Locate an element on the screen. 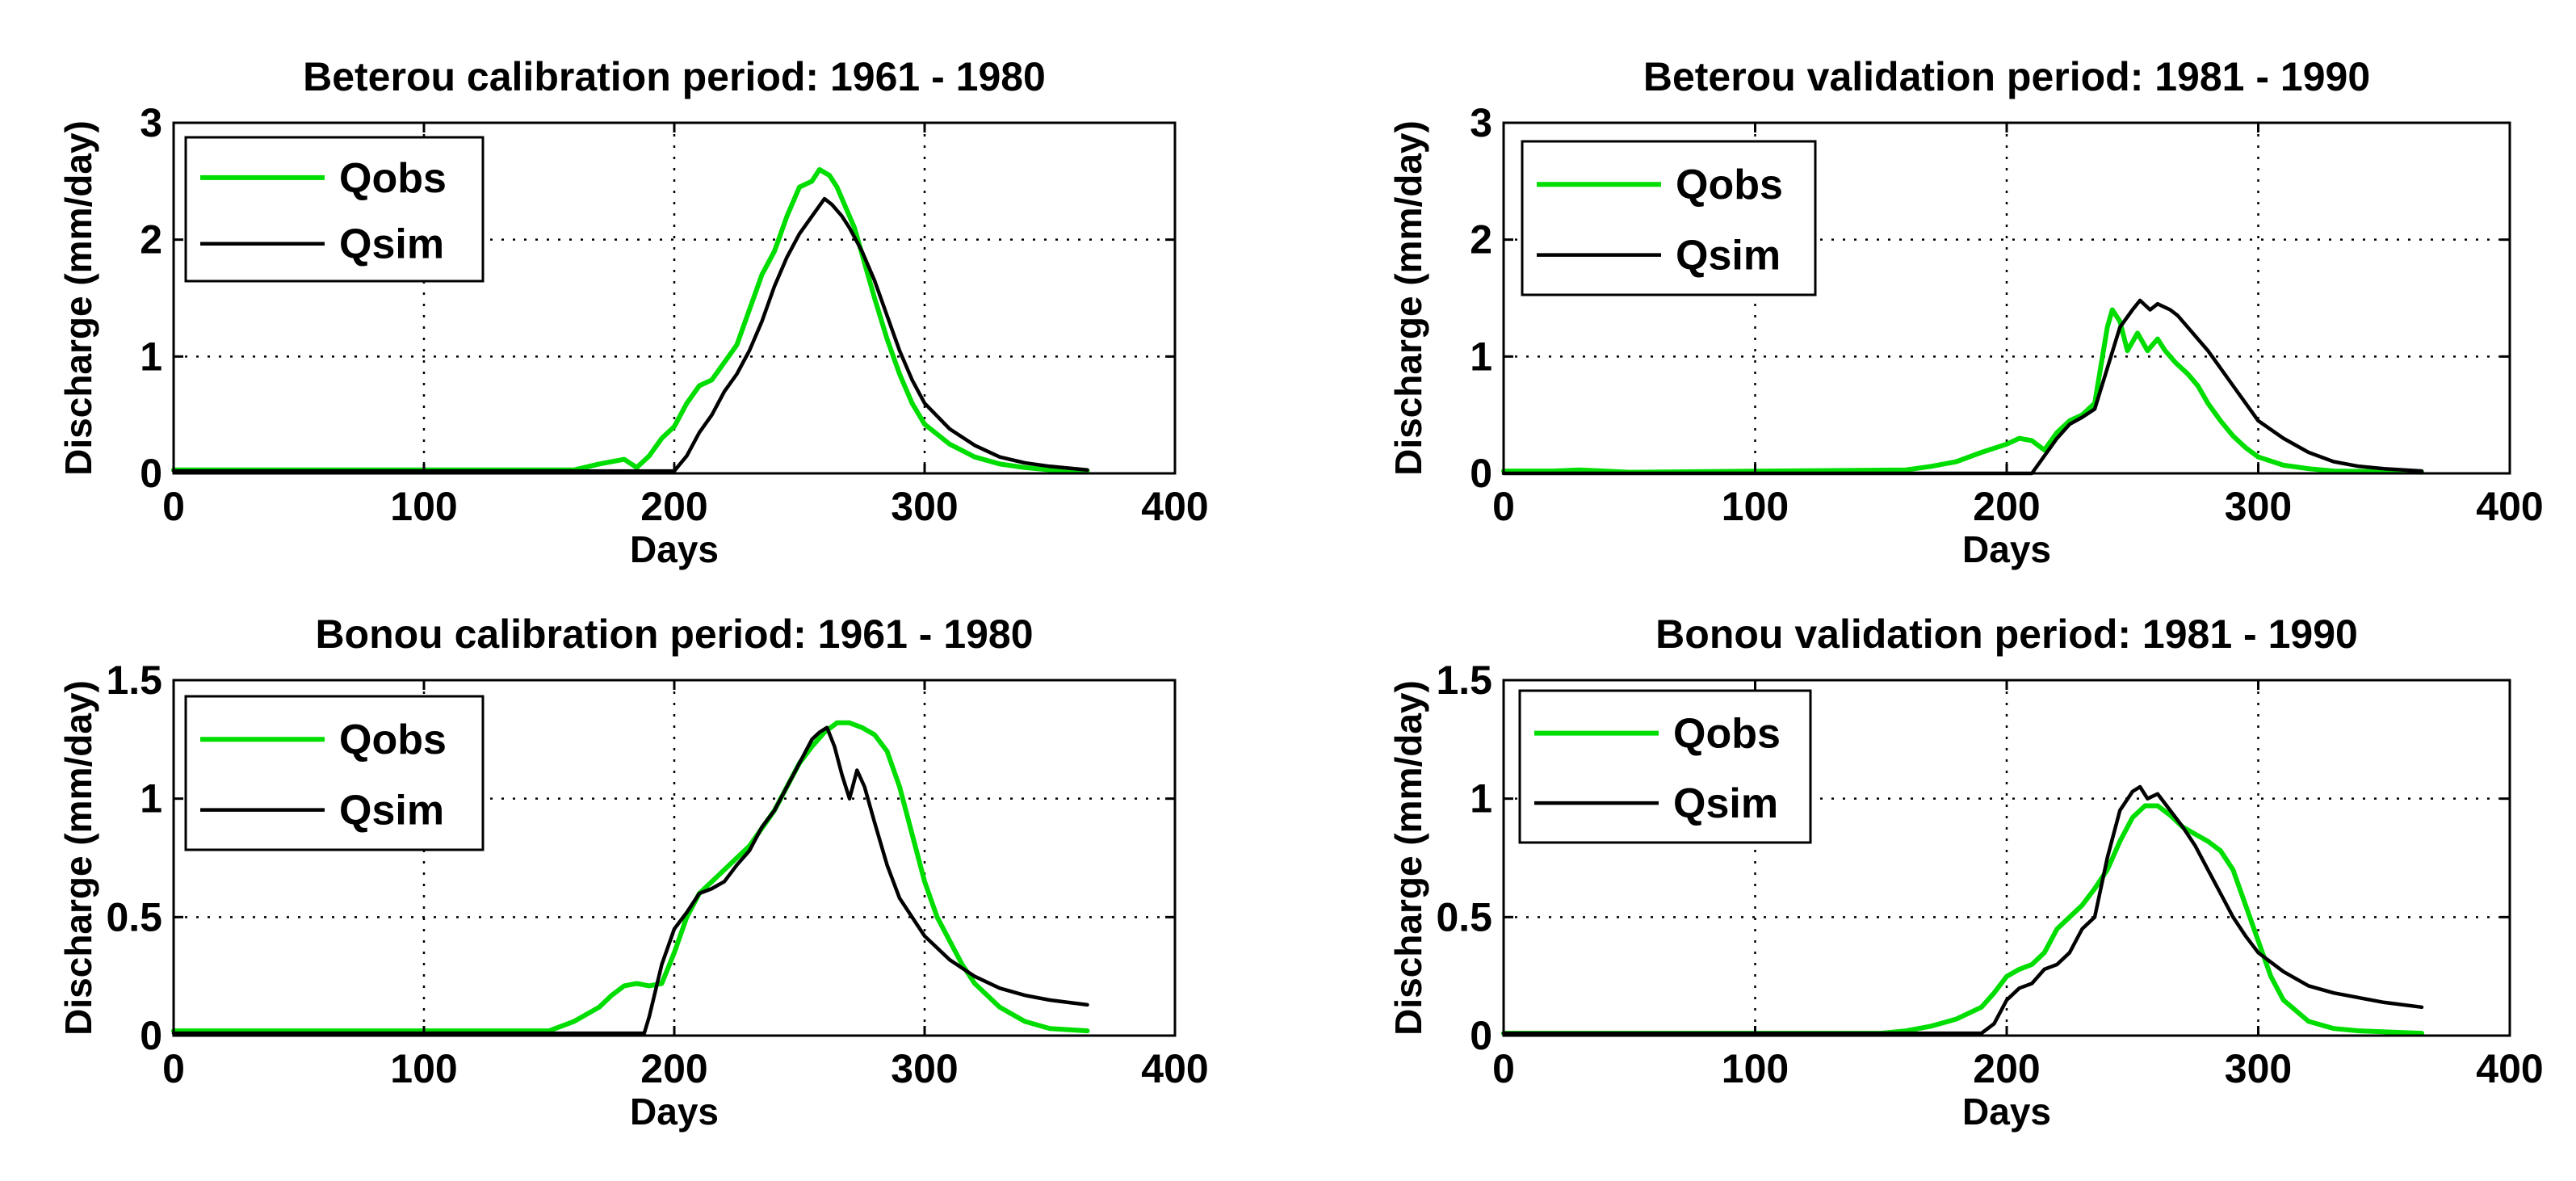  chart-title: Bonou calibration period: 1961 - 1980 is located at coordinates (674, 635).